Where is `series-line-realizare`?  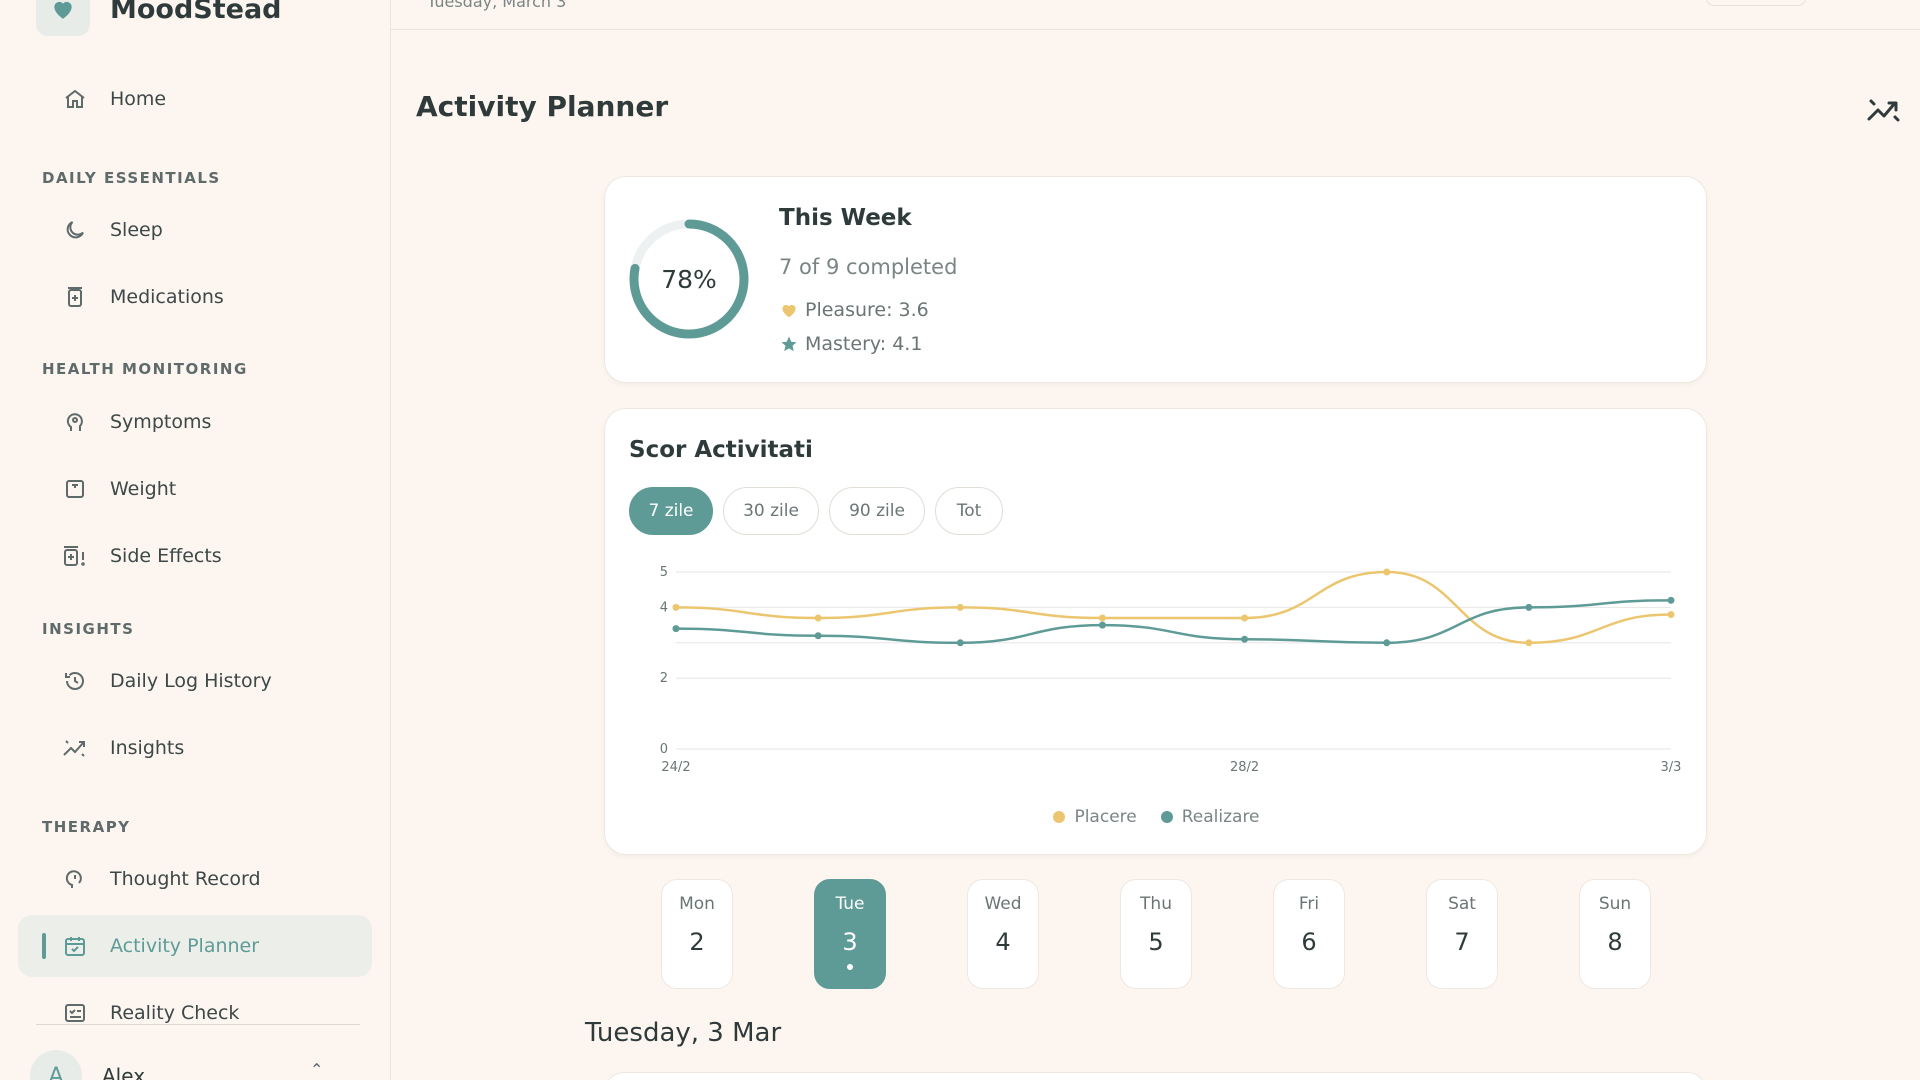
series-line-realizare is located at coordinates (1173, 622).